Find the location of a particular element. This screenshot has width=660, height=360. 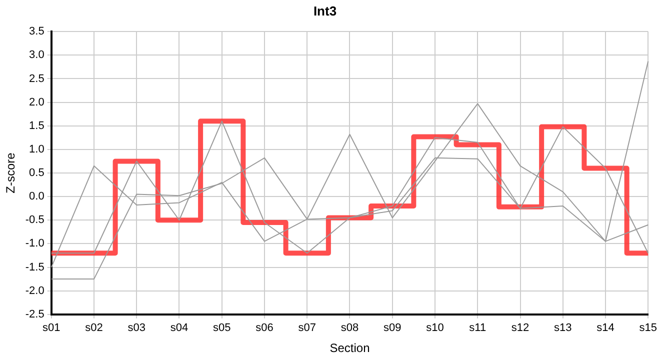

x-tick-label: s05 is located at coordinates (221, 328).